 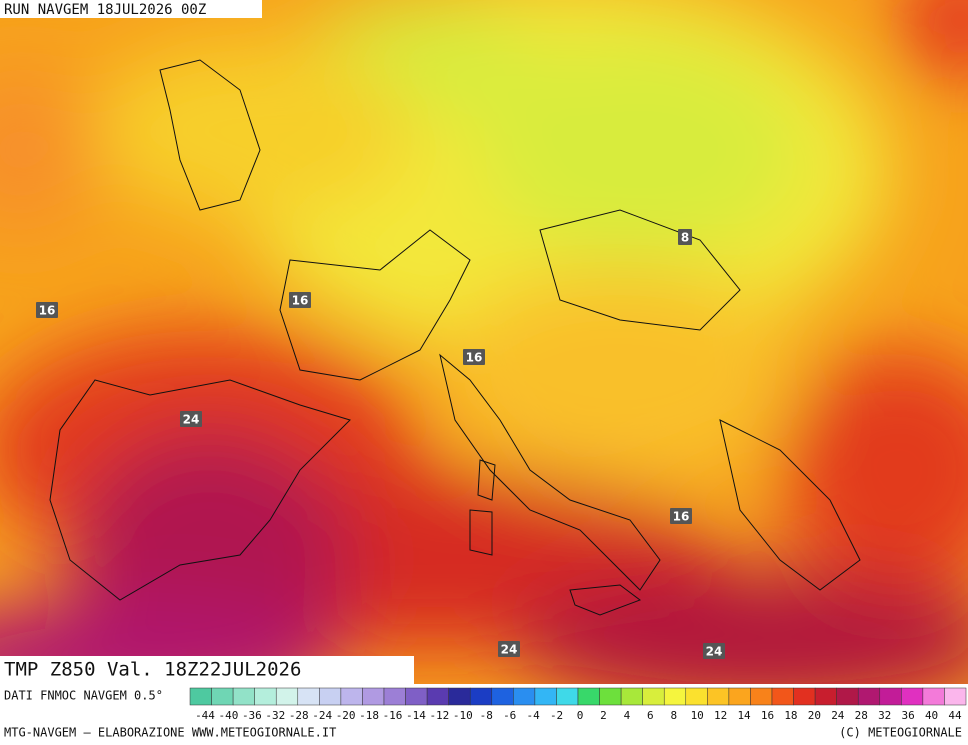 What do you see at coordinates (463, 715) in the screenshot?
I see `legend-label: -10` at bounding box center [463, 715].